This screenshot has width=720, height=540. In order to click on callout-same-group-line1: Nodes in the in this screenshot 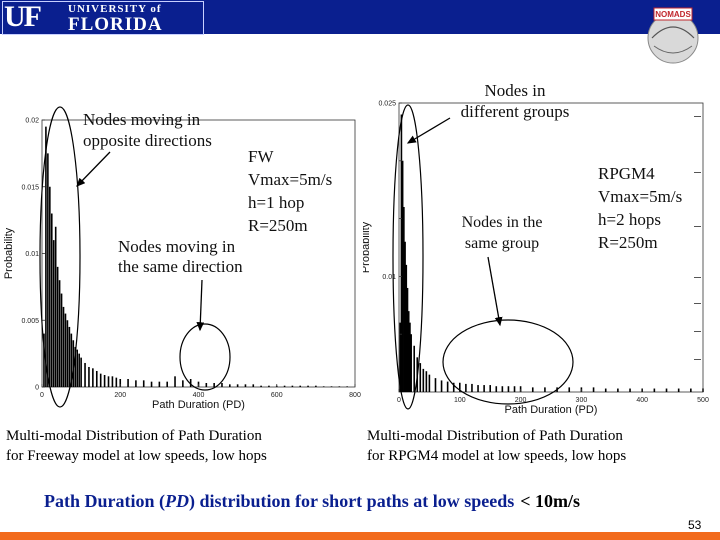, I will do `click(502, 222)`.